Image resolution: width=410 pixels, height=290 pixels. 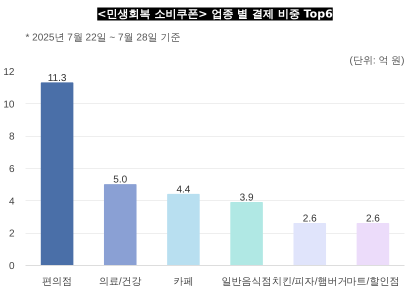 I want to click on chart-title: <민생회복 소비쿠폰> 업종 별 결제 비중 Top6, so click(x=215, y=14).